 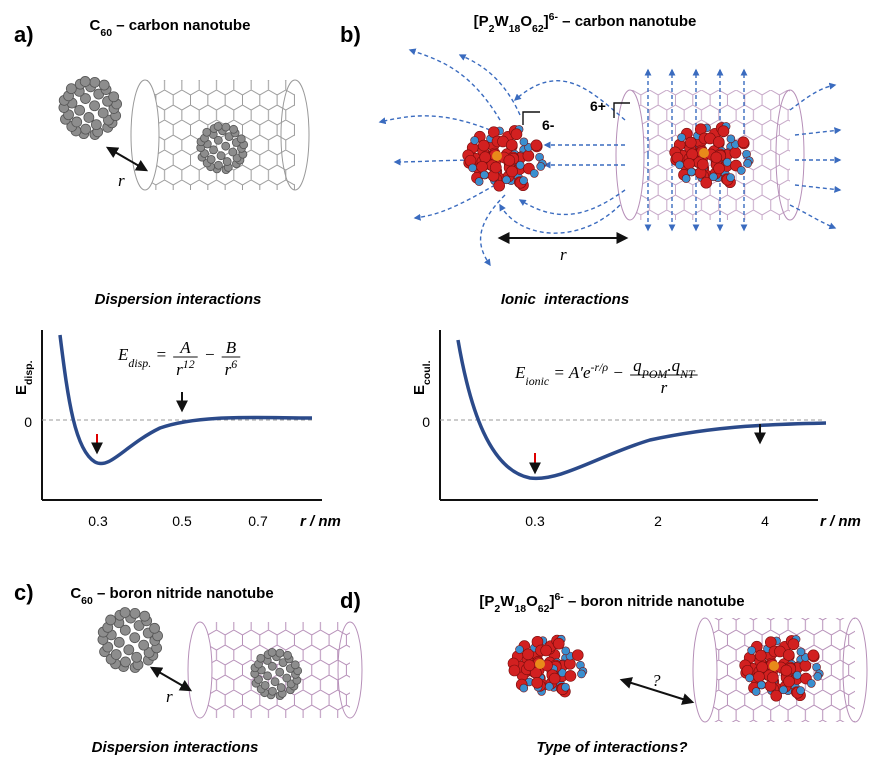 What do you see at coordinates (598, 106) in the screenshot?
I see `charge-label: 6+` at bounding box center [598, 106].